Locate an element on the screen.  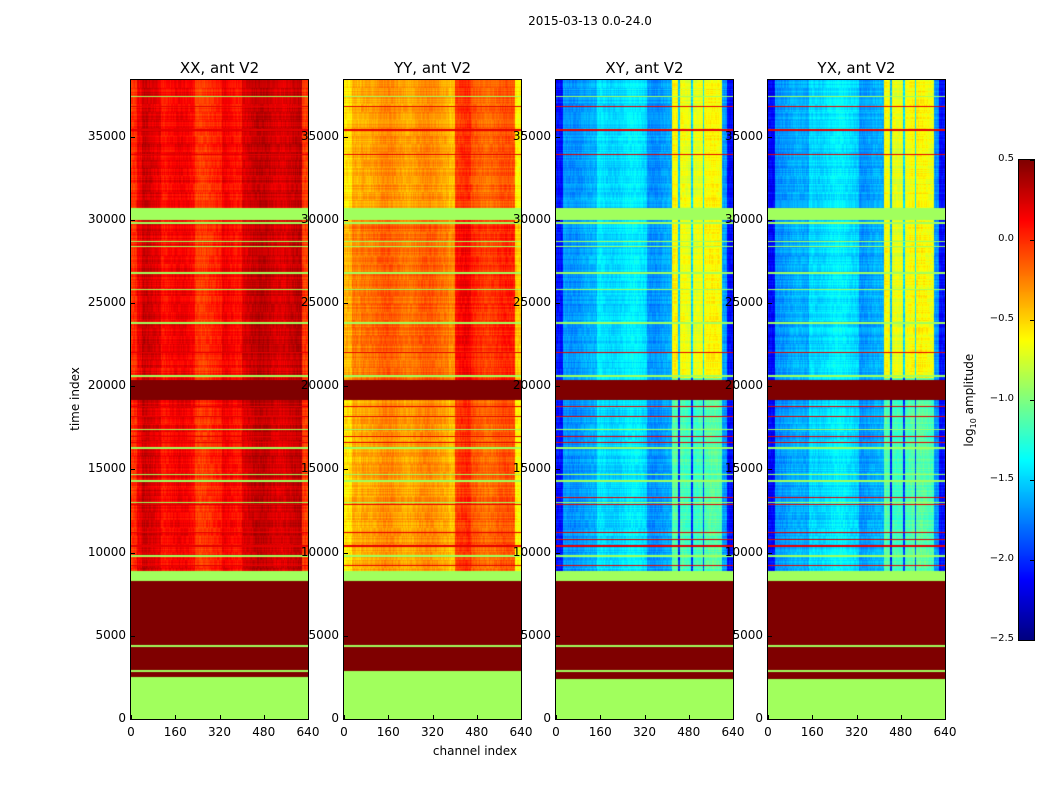
colorbar is located at coordinates (1026, 400).